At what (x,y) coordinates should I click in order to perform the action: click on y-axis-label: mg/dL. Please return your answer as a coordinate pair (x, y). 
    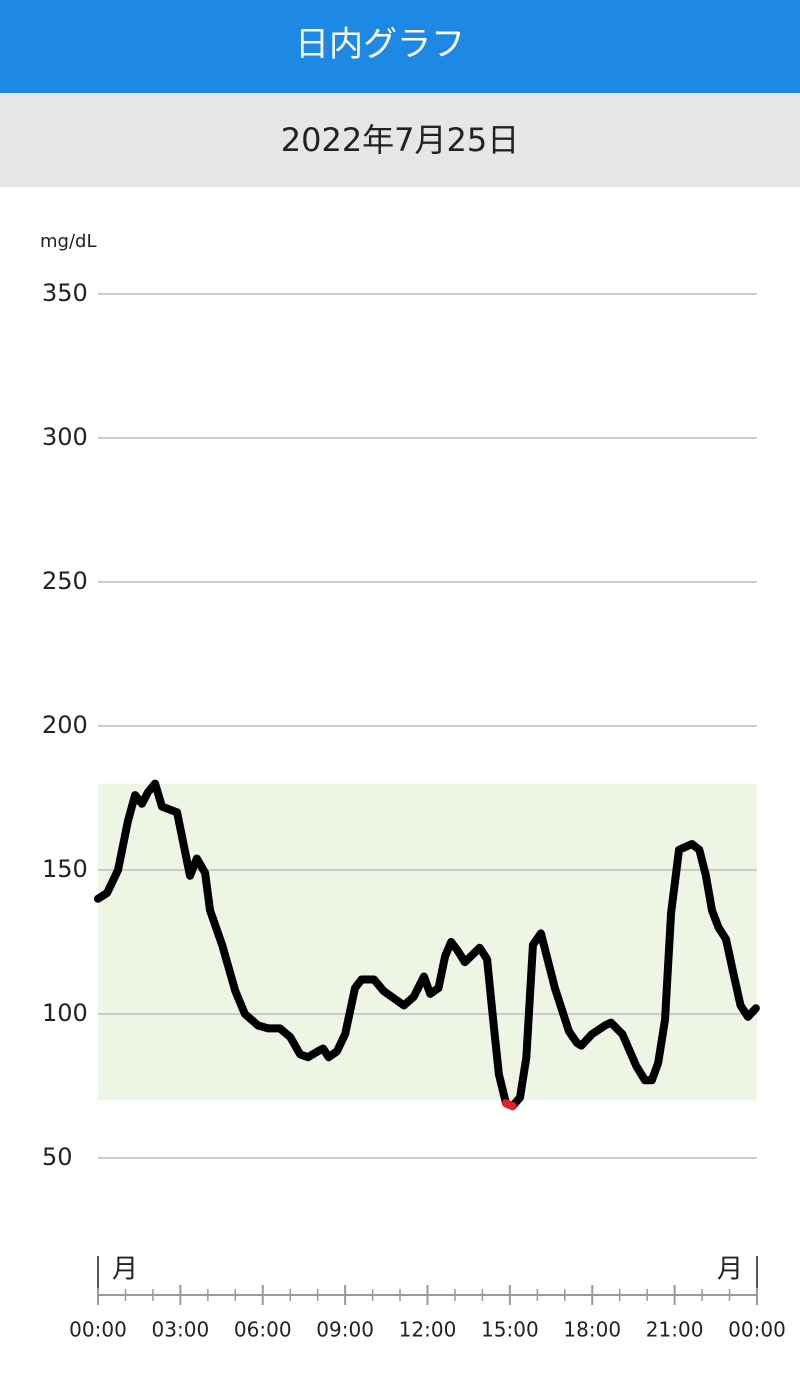
    Looking at the image, I should click on (68, 241).